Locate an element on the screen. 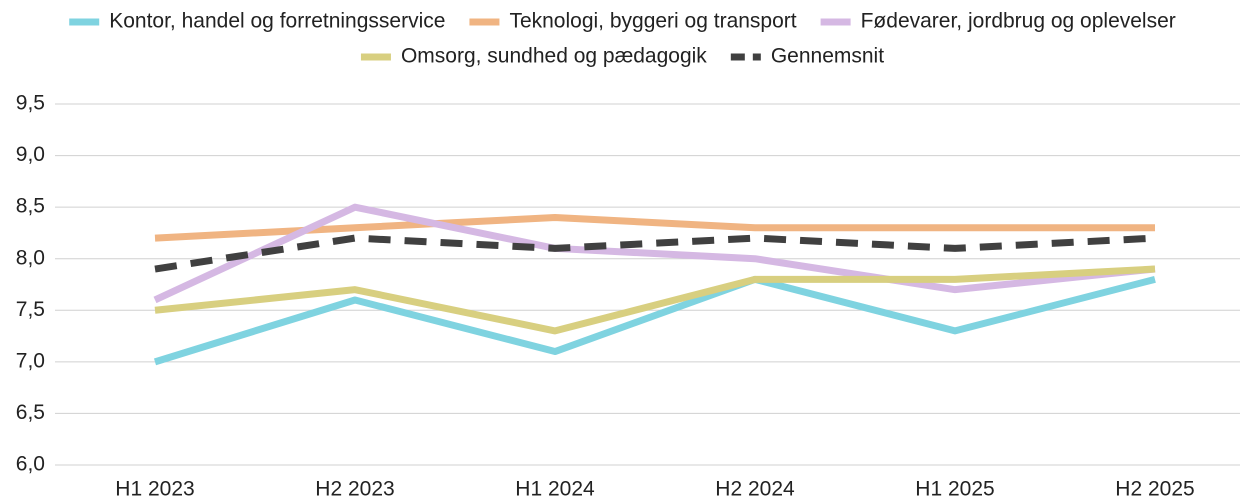 The image size is (1245, 501). y-tick-label: 9,0 is located at coordinates (30, 154).